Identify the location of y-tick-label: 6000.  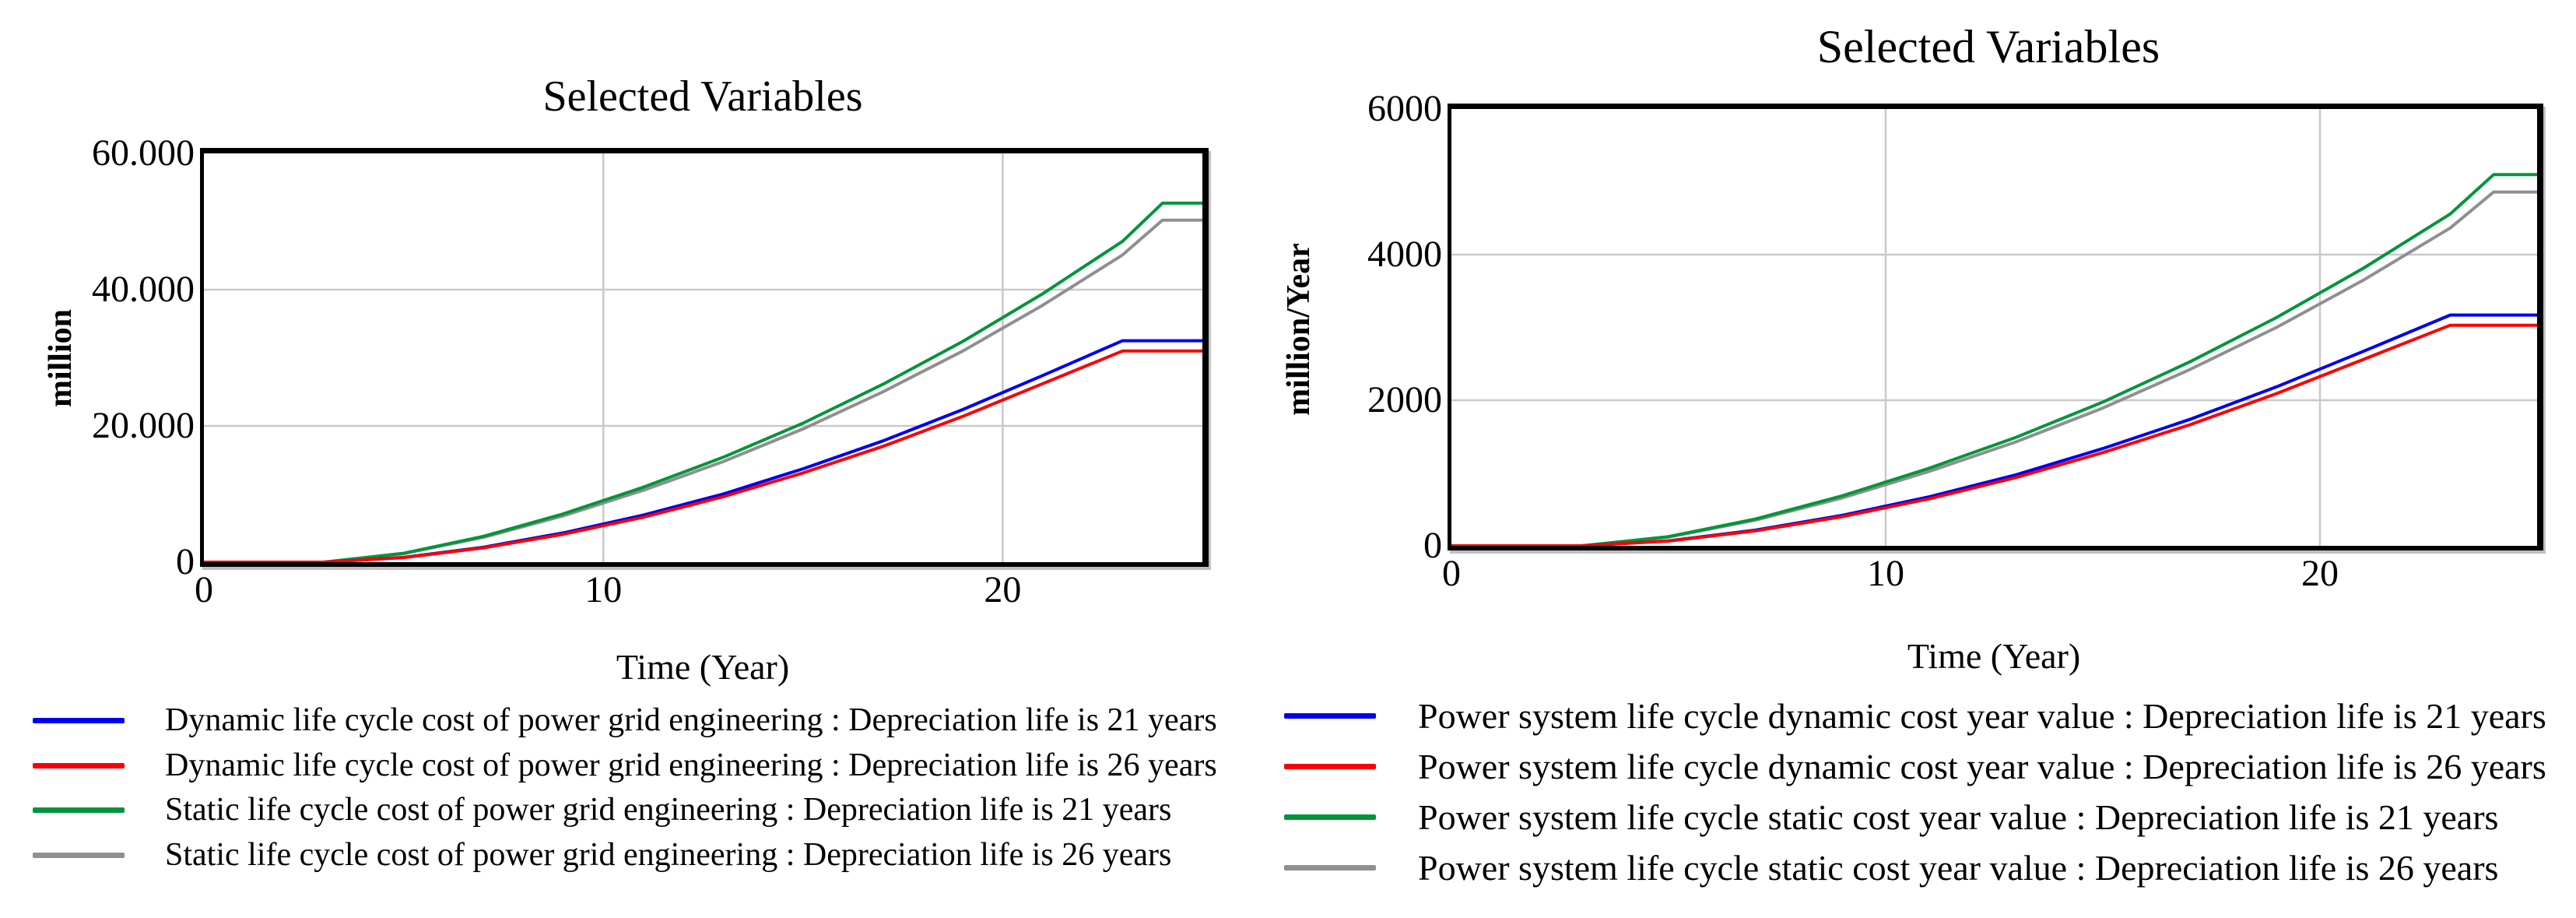
(1405, 109).